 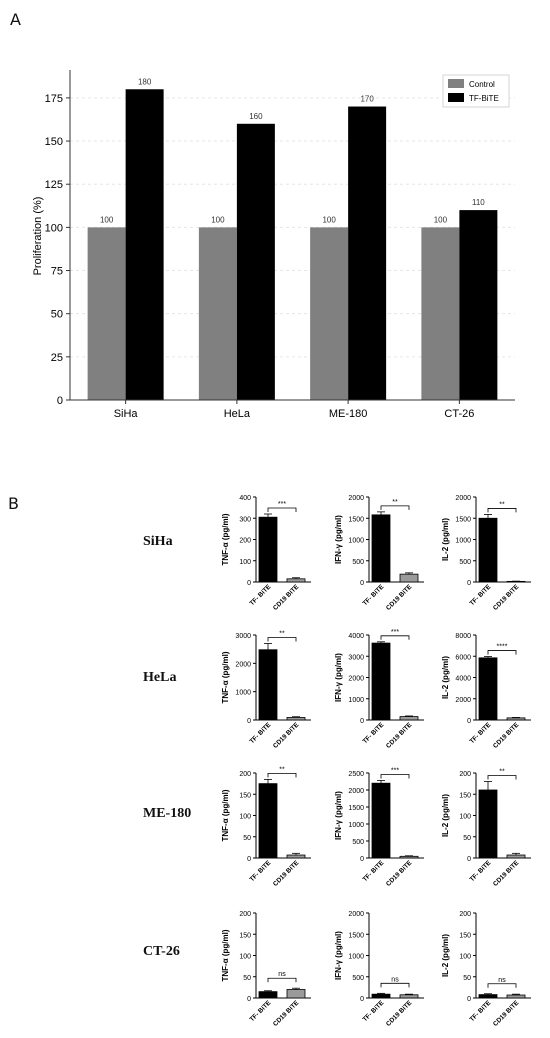 I want to click on y-axis-label: IFN-γ (pg/ml), so click(x=338, y=539).